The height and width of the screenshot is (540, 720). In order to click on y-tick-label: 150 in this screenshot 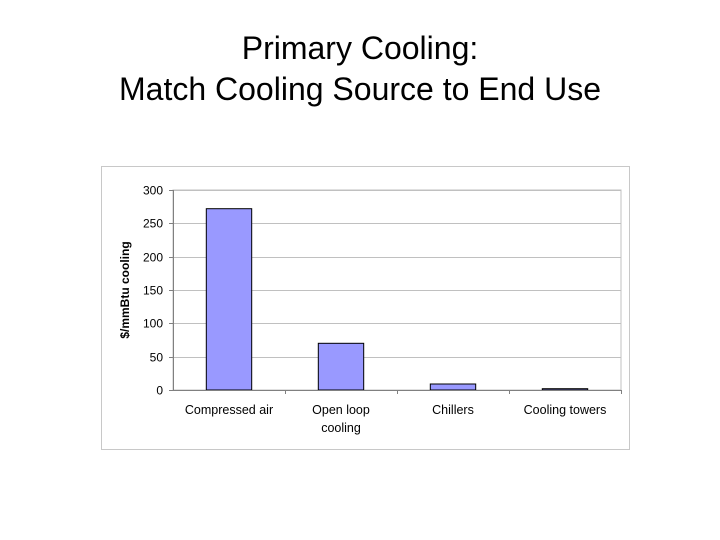, I will do `click(153, 291)`.